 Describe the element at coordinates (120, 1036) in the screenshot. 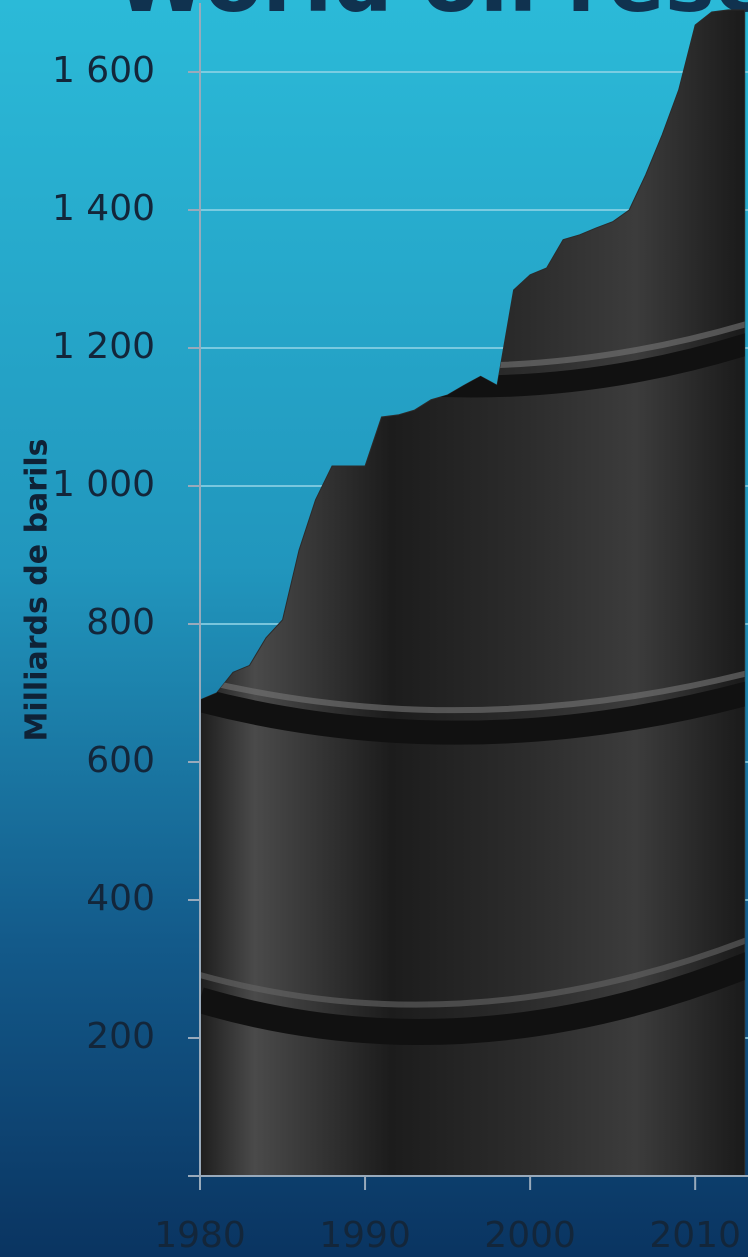

I see `y-tick-label: 200` at that location.